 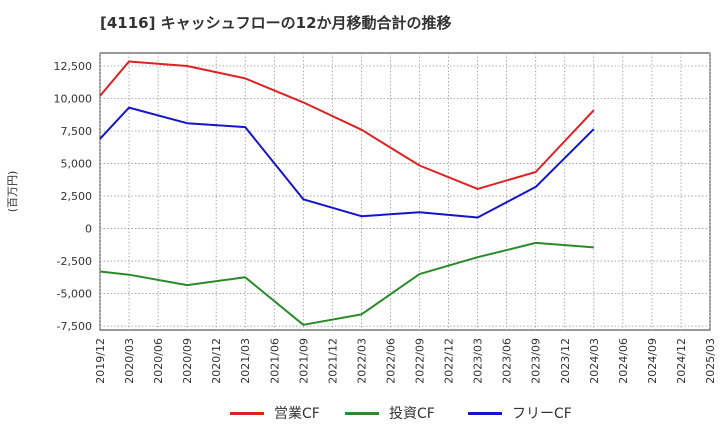 What do you see at coordinates (187, 361) in the screenshot?
I see `x-tick-label: 2020/09` at bounding box center [187, 361].